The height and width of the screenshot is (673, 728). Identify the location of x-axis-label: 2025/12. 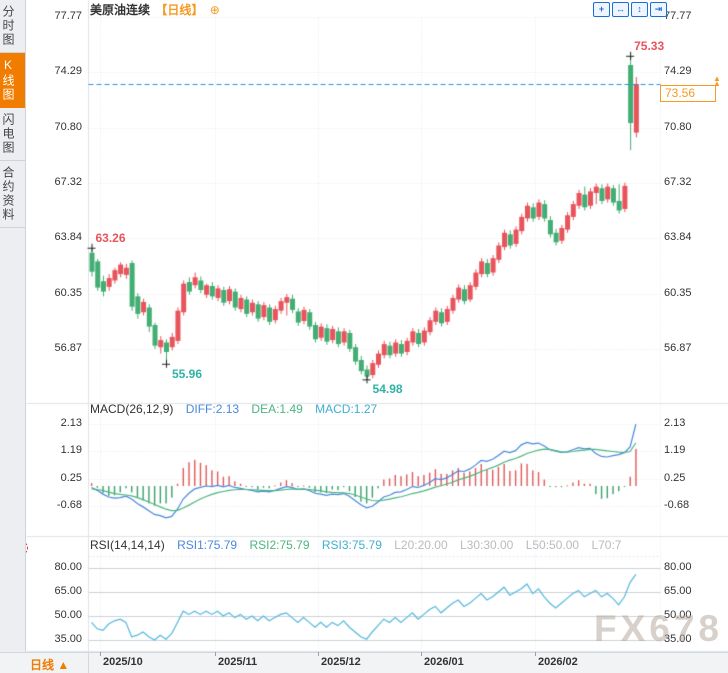
(341, 662).